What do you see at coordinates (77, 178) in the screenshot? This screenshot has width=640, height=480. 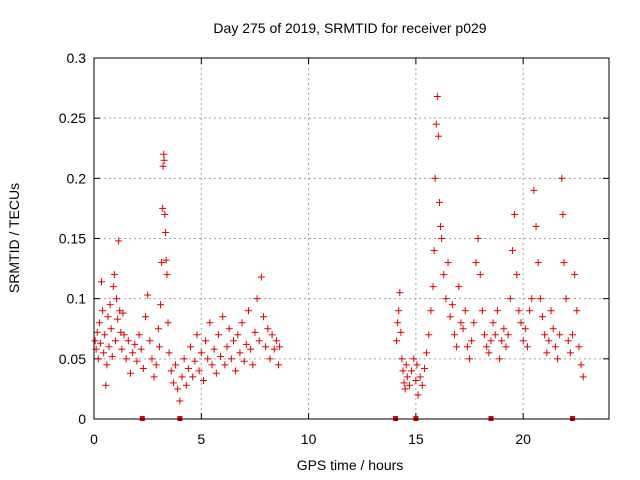 I see `y-tick-label: 0.2` at bounding box center [77, 178].